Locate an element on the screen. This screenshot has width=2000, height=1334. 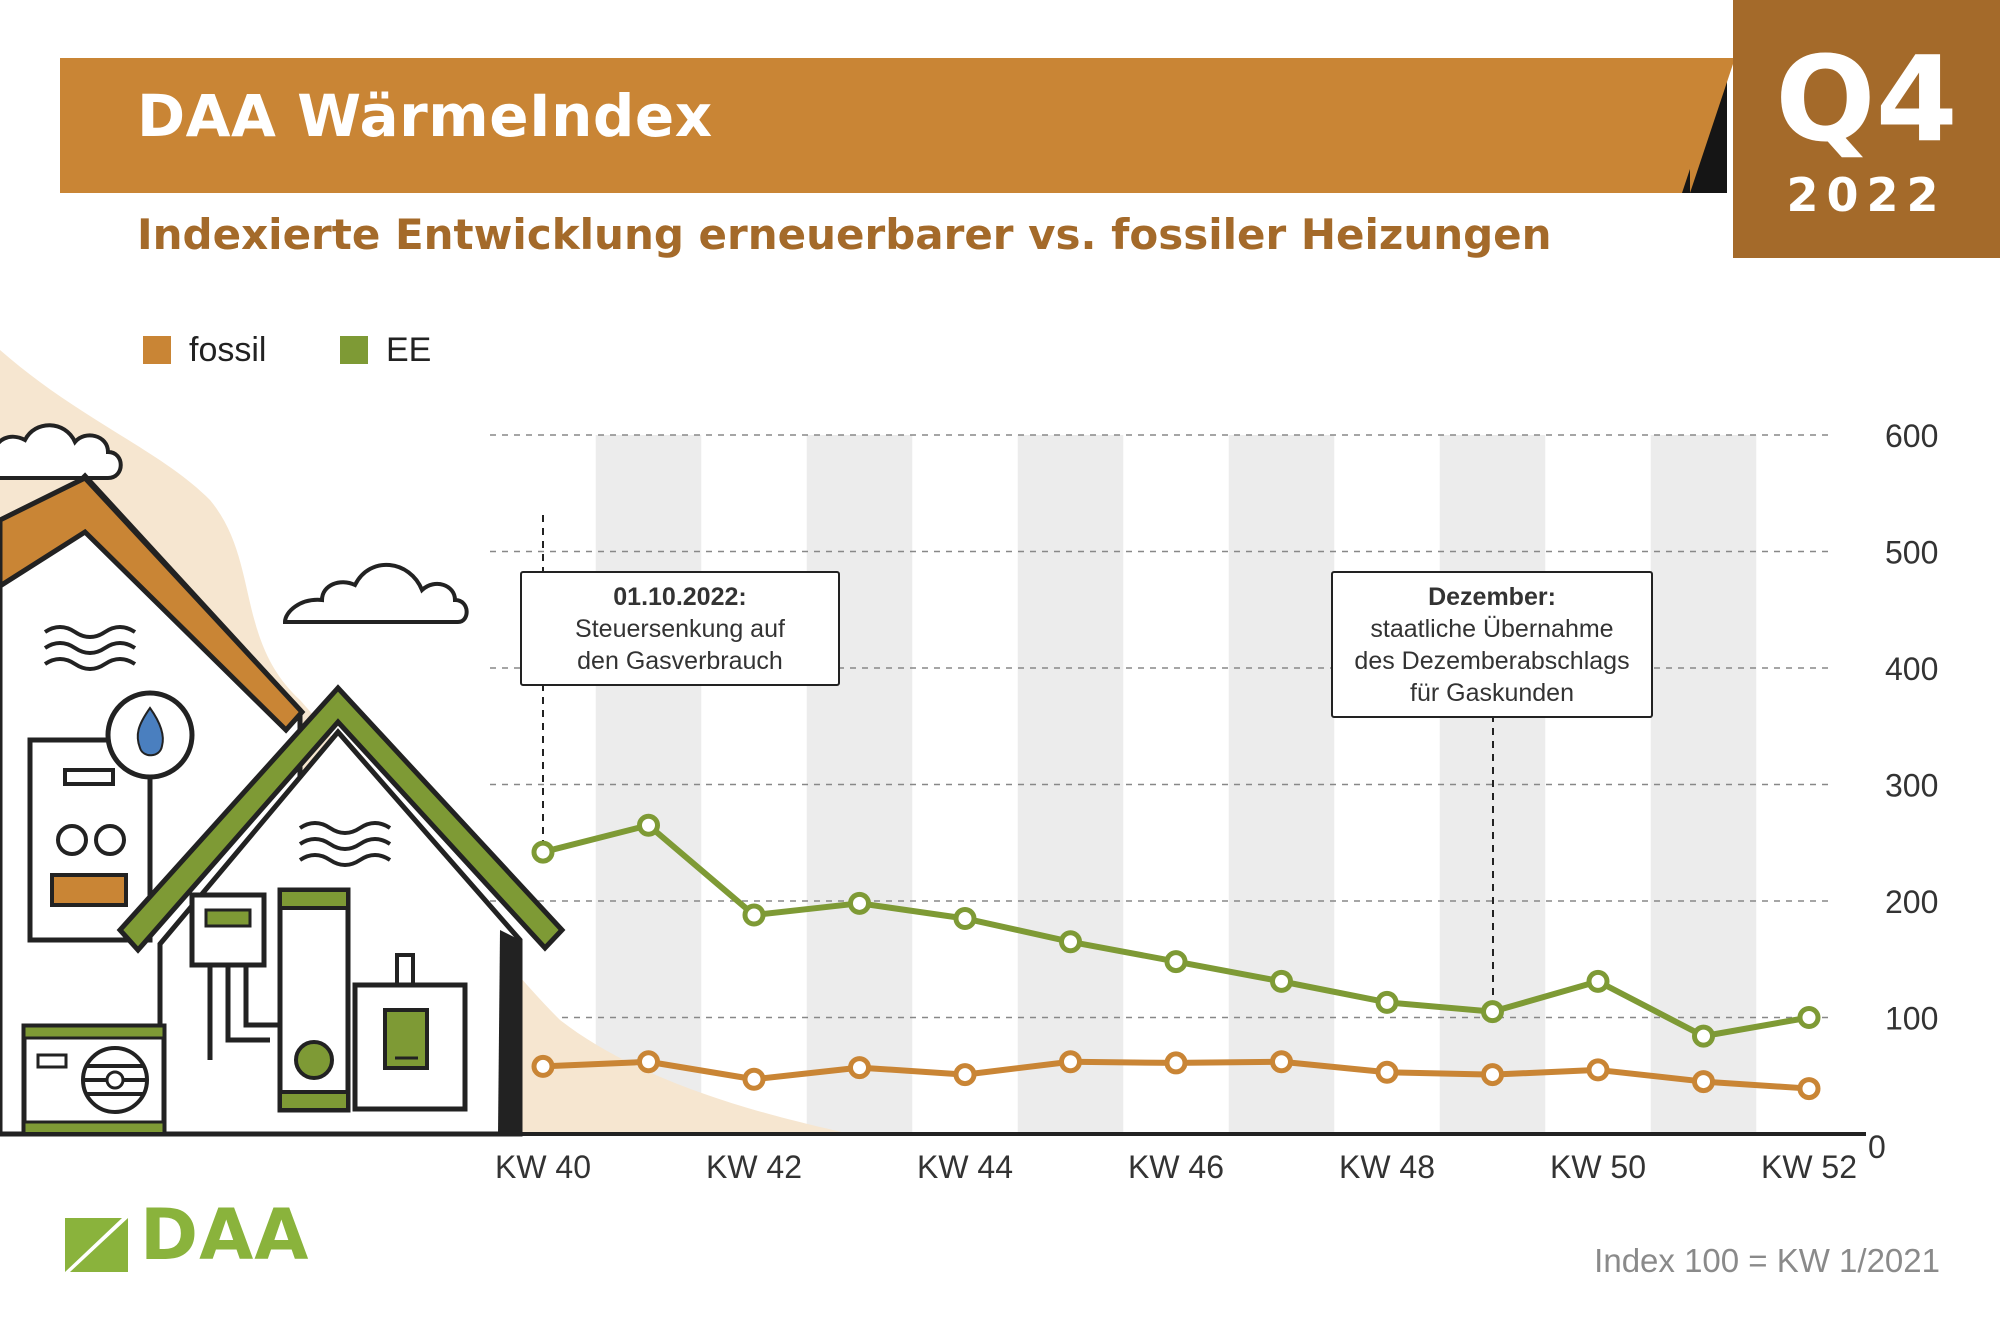
y-tick-label: 300 is located at coordinates (1911, 786).